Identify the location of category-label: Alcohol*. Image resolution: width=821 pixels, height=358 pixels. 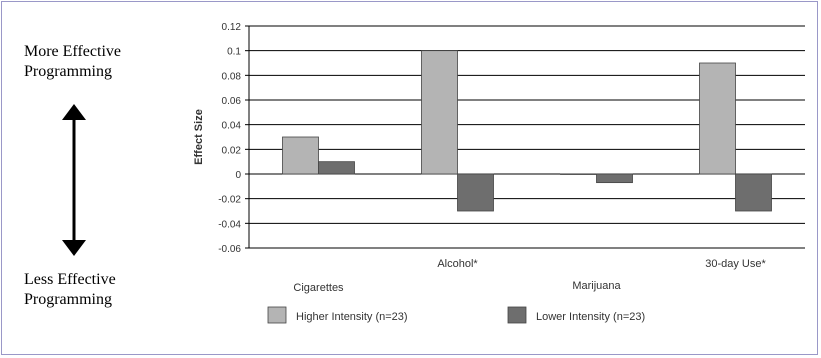
(457, 264).